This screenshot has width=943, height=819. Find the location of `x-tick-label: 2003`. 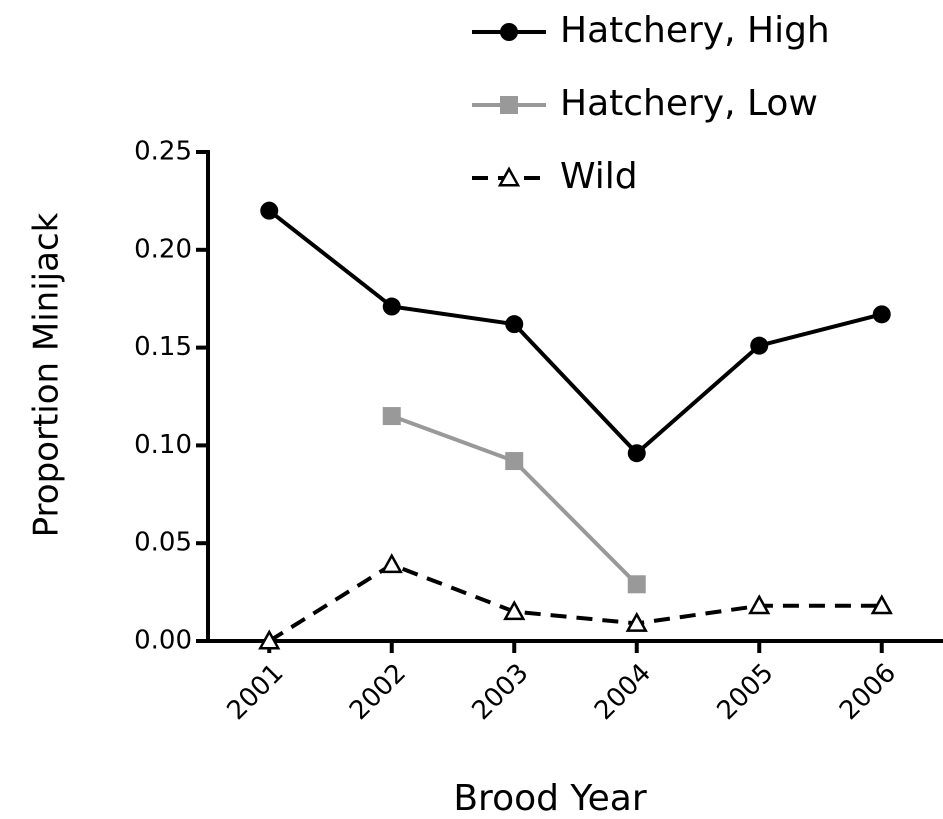

x-tick-label: 2003 is located at coordinates (500, 692).